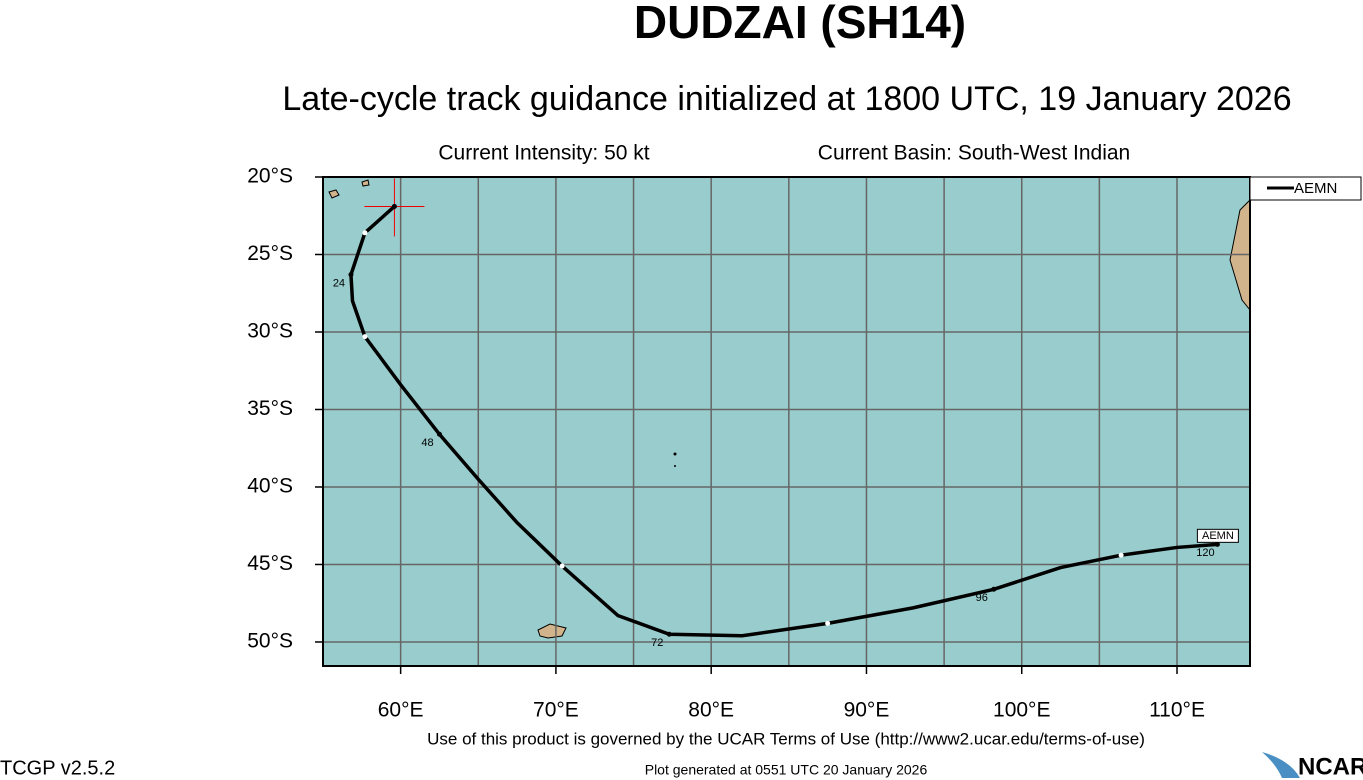  I want to click on y-tick-label: 20°S, so click(270, 176).